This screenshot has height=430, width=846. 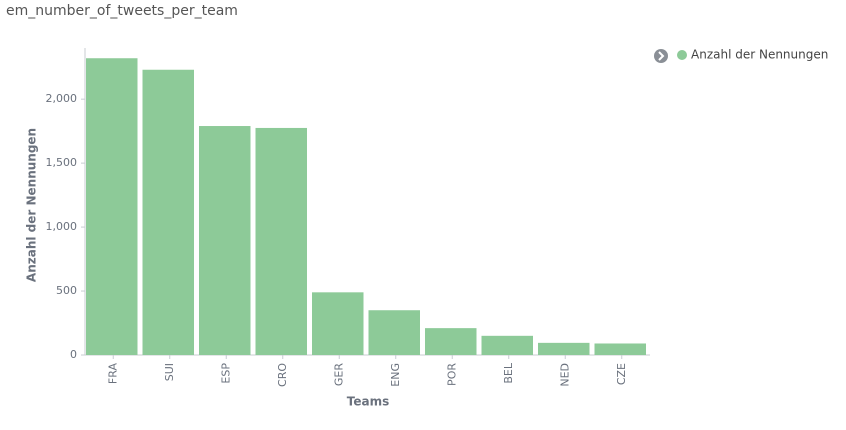 What do you see at coordinates (508, 372) in the screenshot?
I see `x-tick-label: BEL` at bounding box center [508, 372].